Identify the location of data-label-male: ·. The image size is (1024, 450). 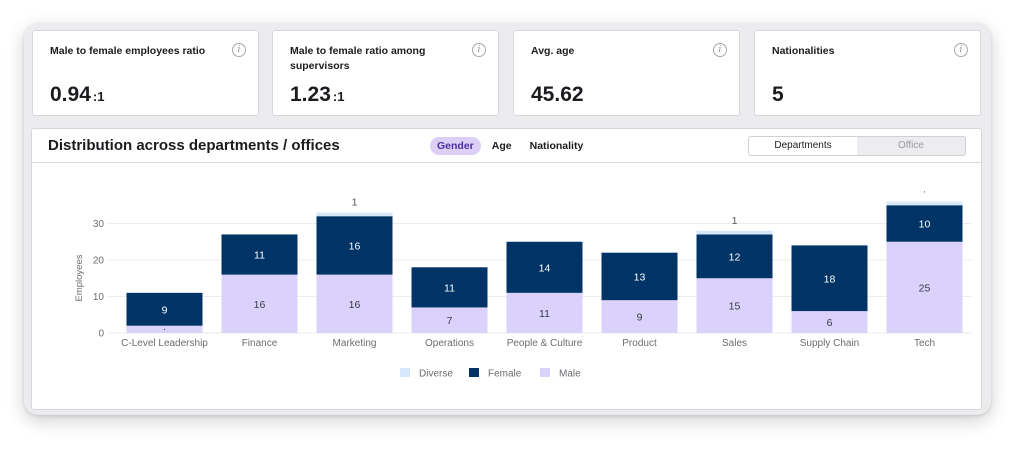
(165, 329).